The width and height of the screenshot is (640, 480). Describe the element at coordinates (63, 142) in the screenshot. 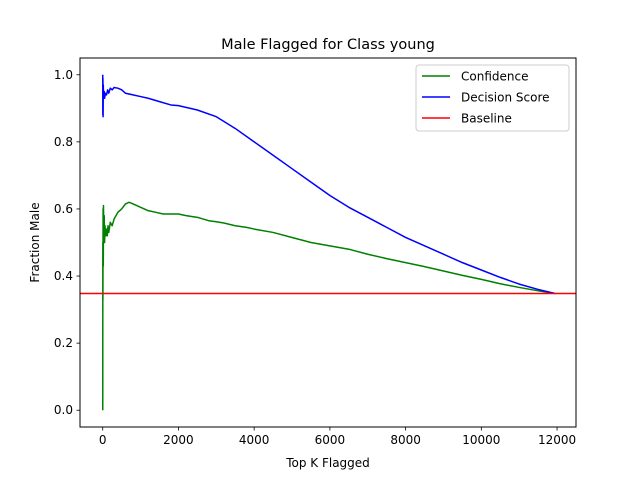

I see `y-tick-label: 0.8` at that location.